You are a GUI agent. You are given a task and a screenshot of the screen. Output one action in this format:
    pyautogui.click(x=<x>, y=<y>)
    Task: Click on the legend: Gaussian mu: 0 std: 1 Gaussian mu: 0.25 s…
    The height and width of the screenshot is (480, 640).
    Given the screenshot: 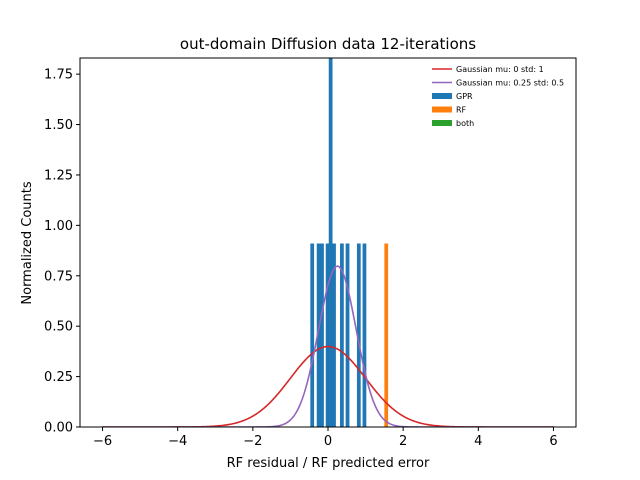 What is the action you would take?
    pyautogui.click(x=498, y=96)
    